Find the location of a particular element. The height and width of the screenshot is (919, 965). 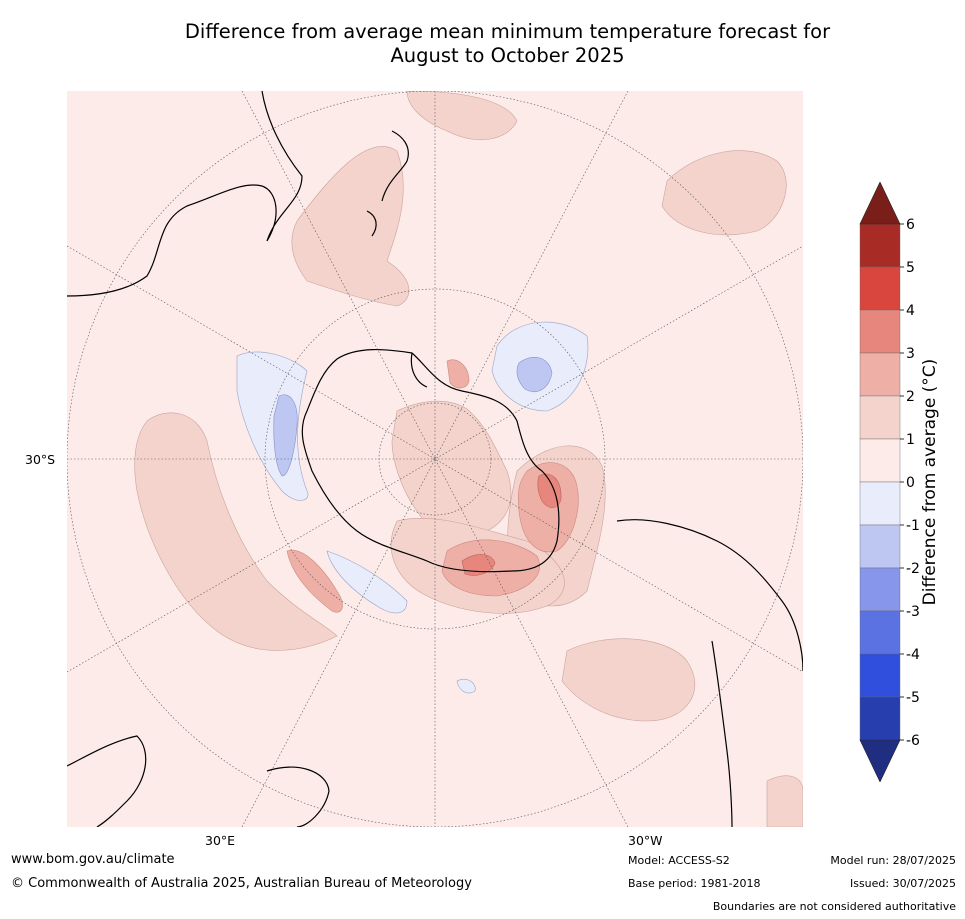

warm-region-3-4-east is located at coordinates (549, 490).